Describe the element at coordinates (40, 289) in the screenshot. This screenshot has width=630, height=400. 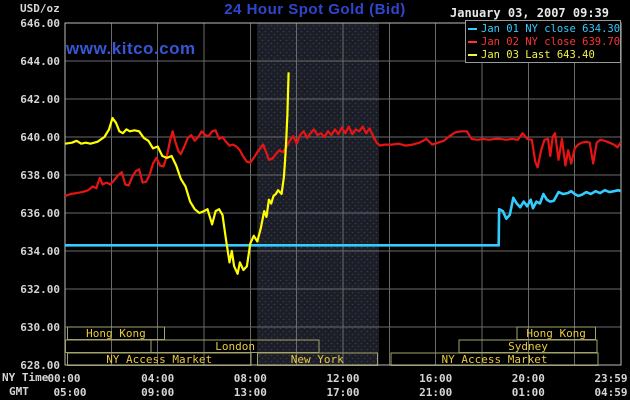
I see `y-tick-label: 632.00` at that location.